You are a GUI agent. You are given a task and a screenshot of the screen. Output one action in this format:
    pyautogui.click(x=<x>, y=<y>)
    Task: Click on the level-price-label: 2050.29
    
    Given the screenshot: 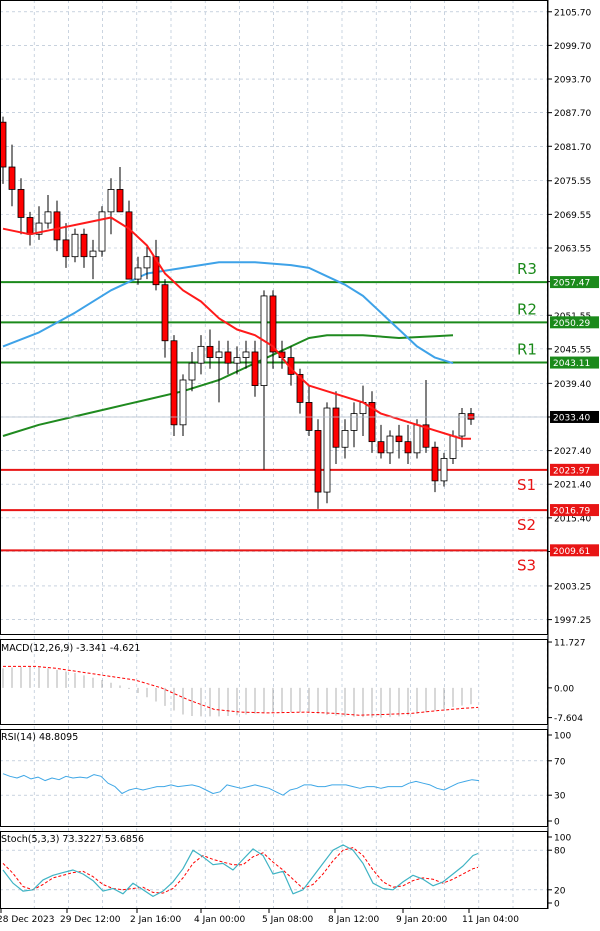 What is the action you would take?
    pyautogui.click(x=571, y=324)
    